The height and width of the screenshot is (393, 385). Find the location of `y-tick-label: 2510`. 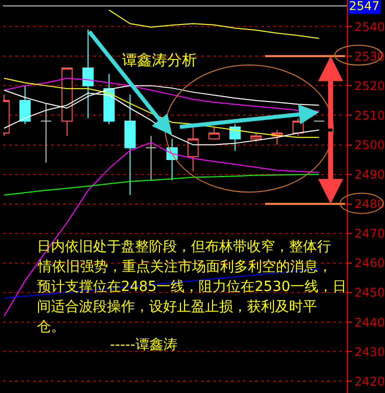

y-tick-label: 2510 is located at coordinates (369, 115).